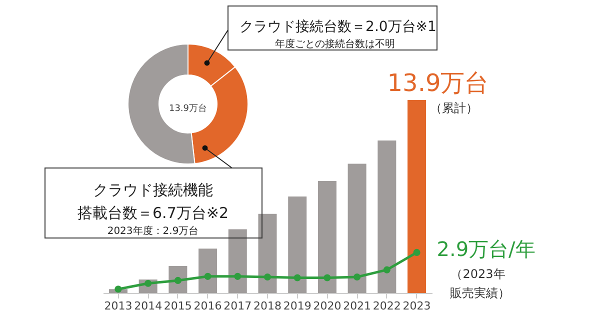 Image resolution: width=590 pixels, height=323 pixels. I want to click on x-tick-label: 2014, so click(148, 306).